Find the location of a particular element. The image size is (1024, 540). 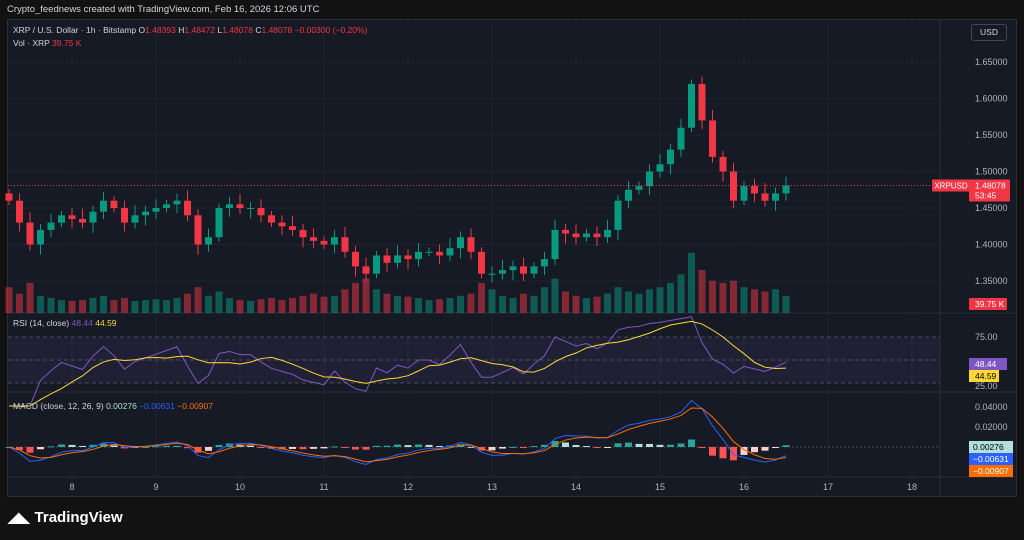

time-tick-label: 14 is located at coordinates (576, 487).